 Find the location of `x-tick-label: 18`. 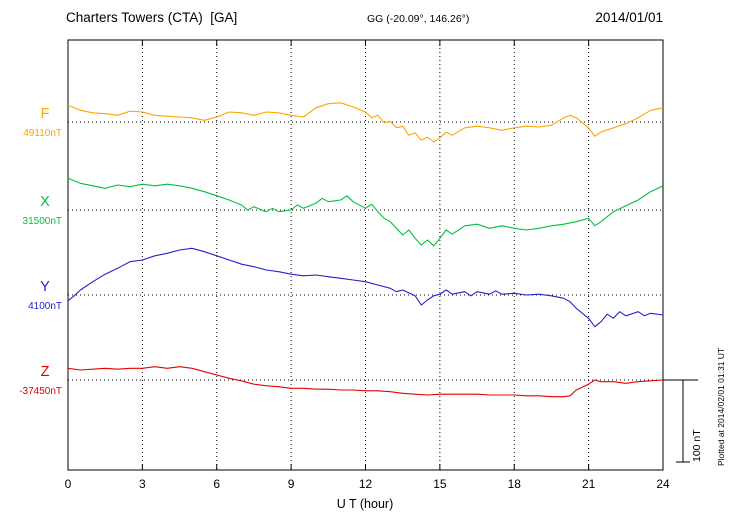

x-tick-label: 18 is located at coordinates (514, 484).